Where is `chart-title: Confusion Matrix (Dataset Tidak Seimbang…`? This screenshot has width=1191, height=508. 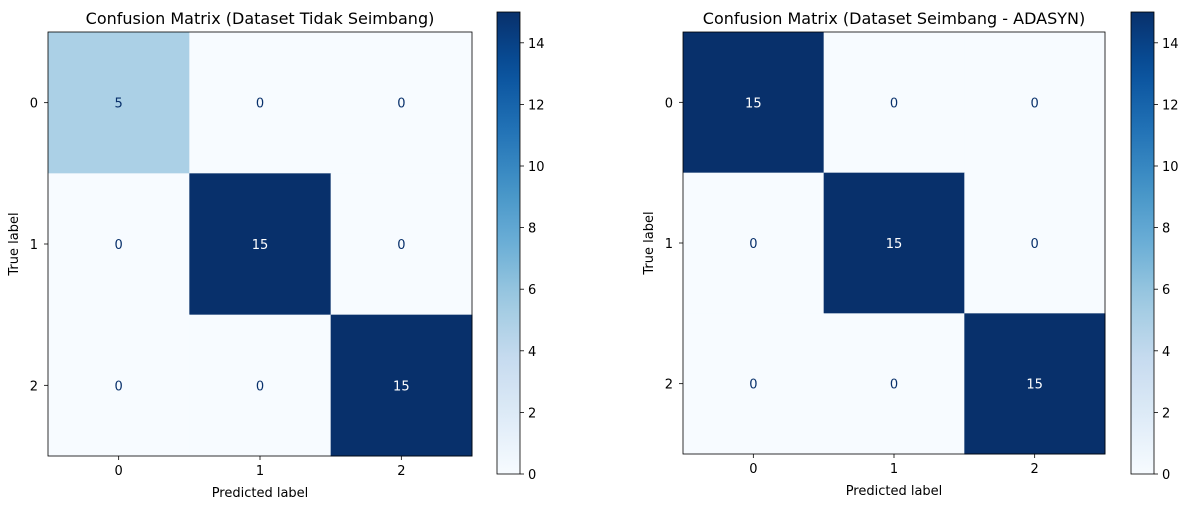
chart-title: Confusion Matrix (Dataset Tidak Seimbang… is located at coordinates (260, 18).